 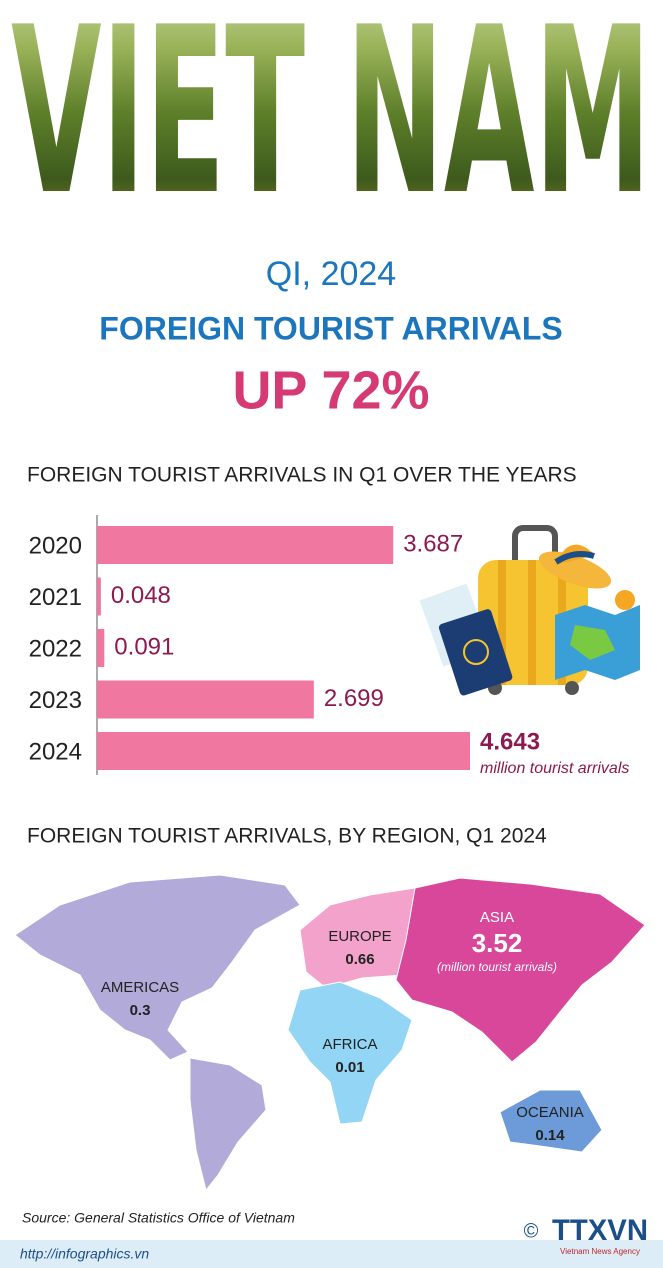 I want to click on region-value: 0.66, so click(x=359, y=959).